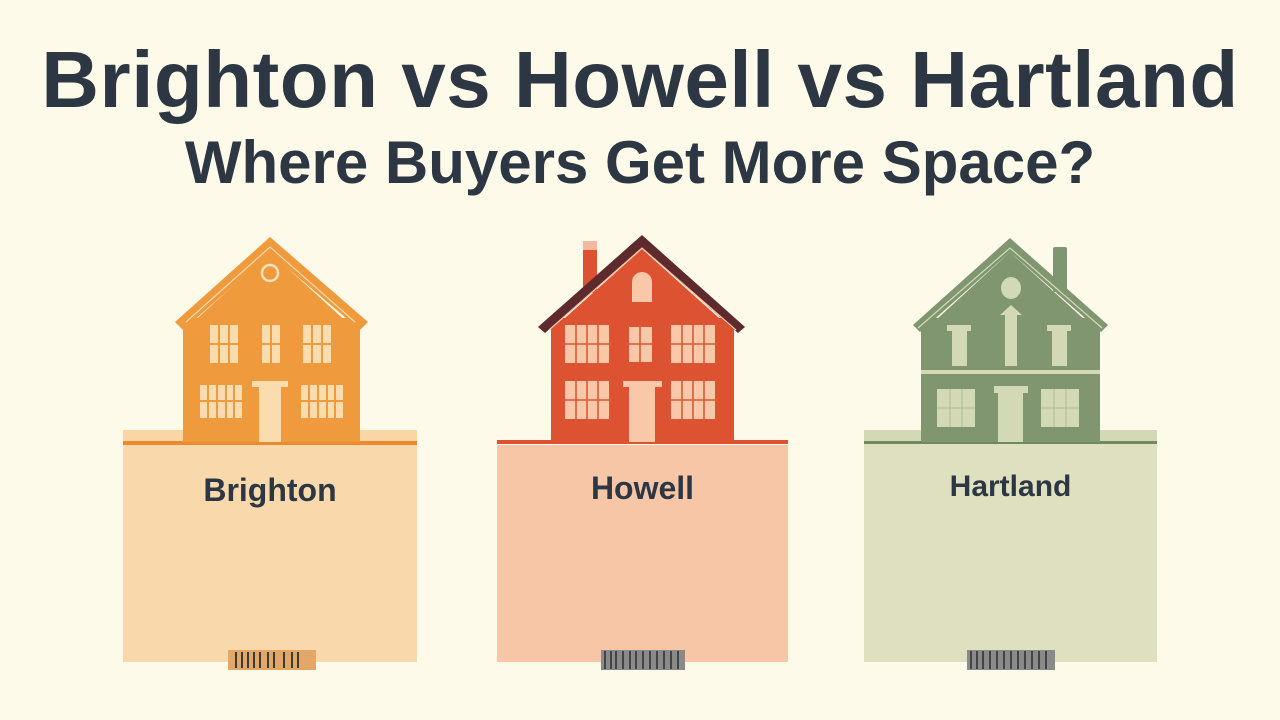 Image resolution: width=1280 pixels, height=720 pixels. I want to click on page-title: Brighton vs Howell vs Hartland, so click(640, 79).